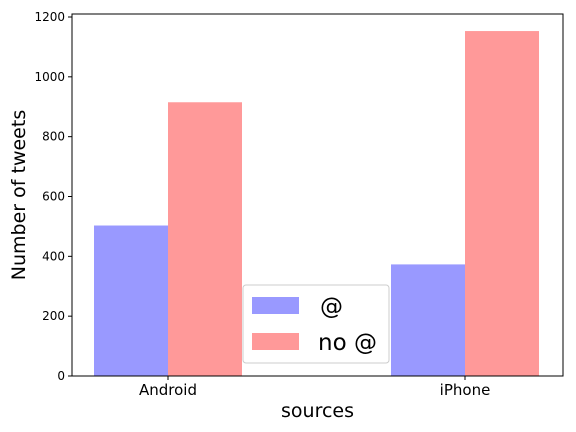 The height and width of the screenshot is (432, 576). Describe the element at coordinates (19, 195) in the screenshot. I see `y-axis-title: Number of tweets` at that location.